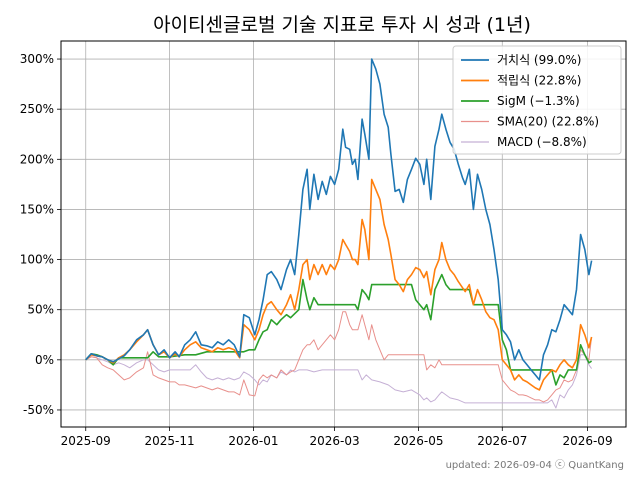  I want to click on legend-label: SMA(20) (22.8%), so click(548, 122).